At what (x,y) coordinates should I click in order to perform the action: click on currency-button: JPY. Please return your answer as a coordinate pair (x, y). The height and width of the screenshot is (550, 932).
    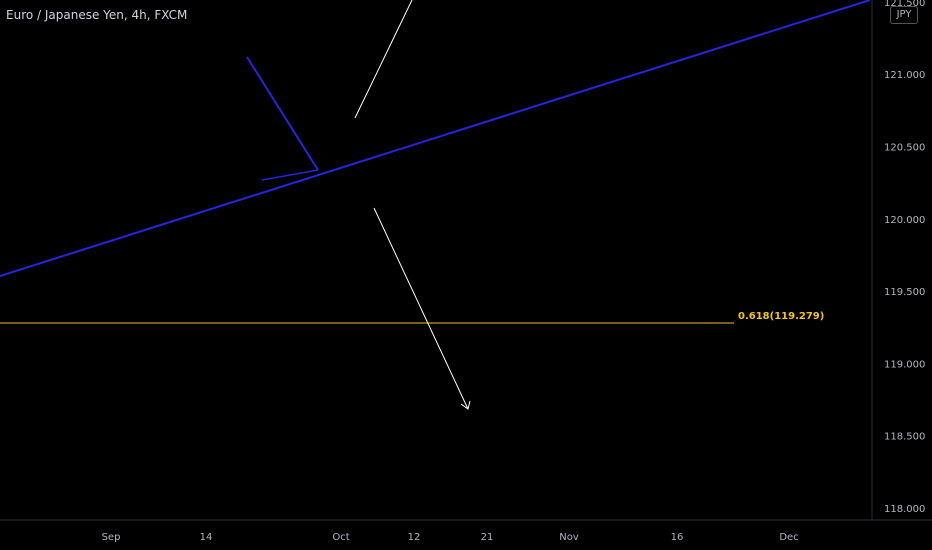
    Looking at the image, I should click on (904, 15).